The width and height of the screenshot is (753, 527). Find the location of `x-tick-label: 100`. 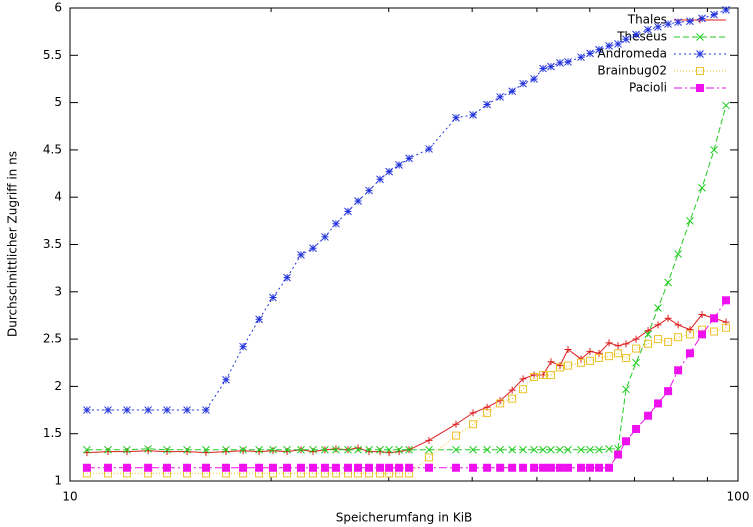

x-tick-label: 100 is located at coordinates (738, 497).